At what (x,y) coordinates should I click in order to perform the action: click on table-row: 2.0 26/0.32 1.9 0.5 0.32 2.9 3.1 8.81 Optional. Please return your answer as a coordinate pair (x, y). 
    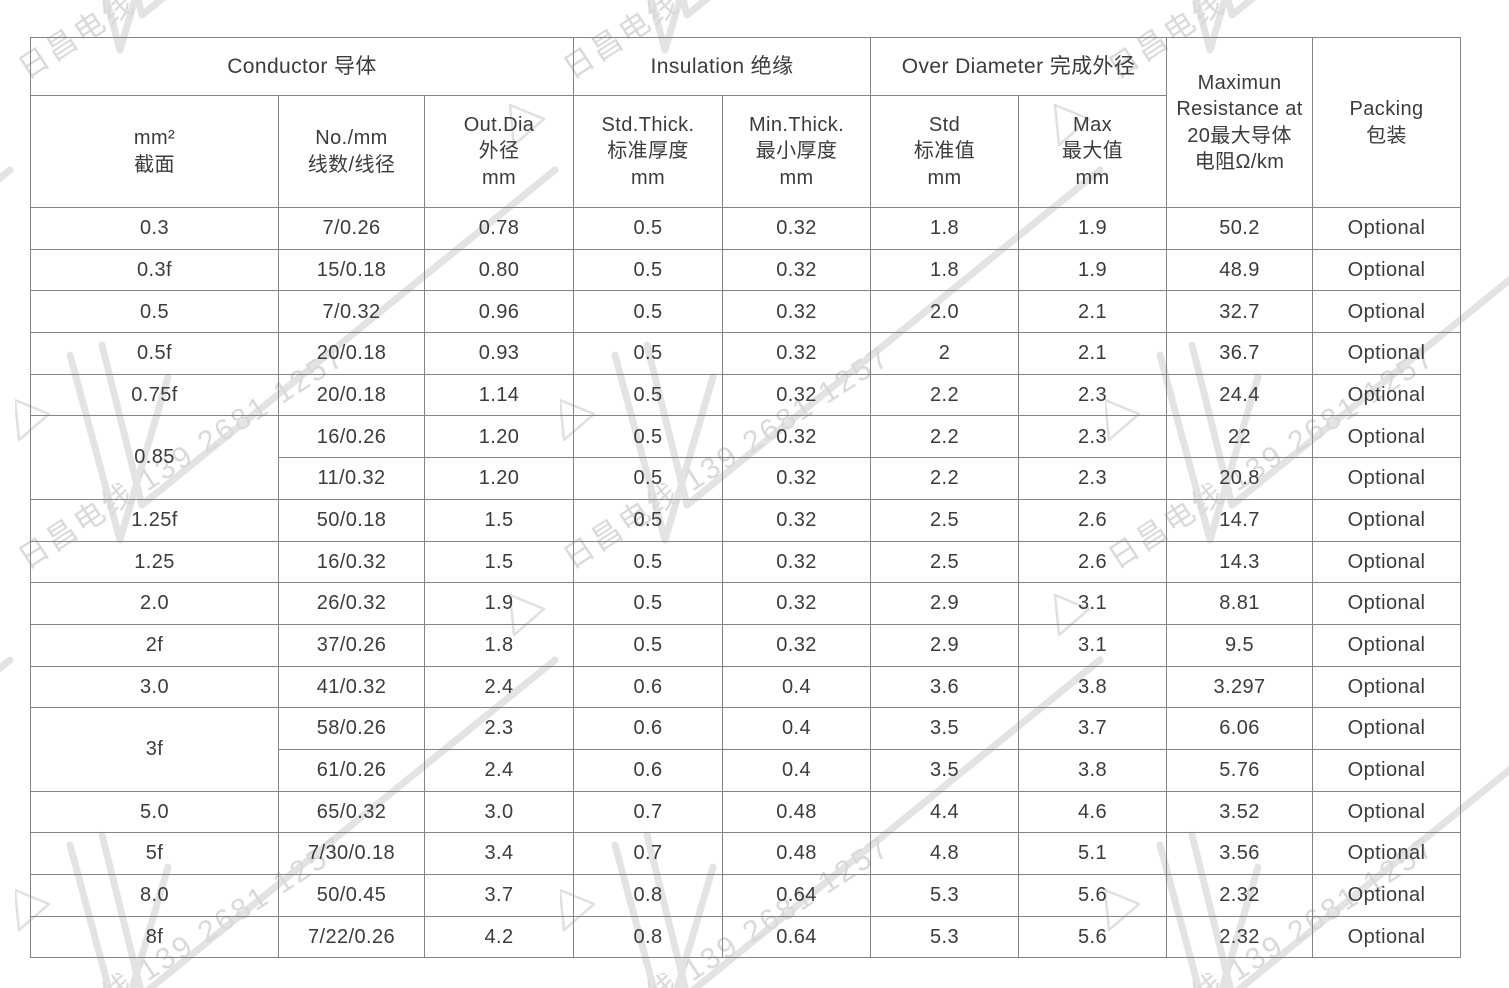
    Looking at the image, I should click on (746, 603).